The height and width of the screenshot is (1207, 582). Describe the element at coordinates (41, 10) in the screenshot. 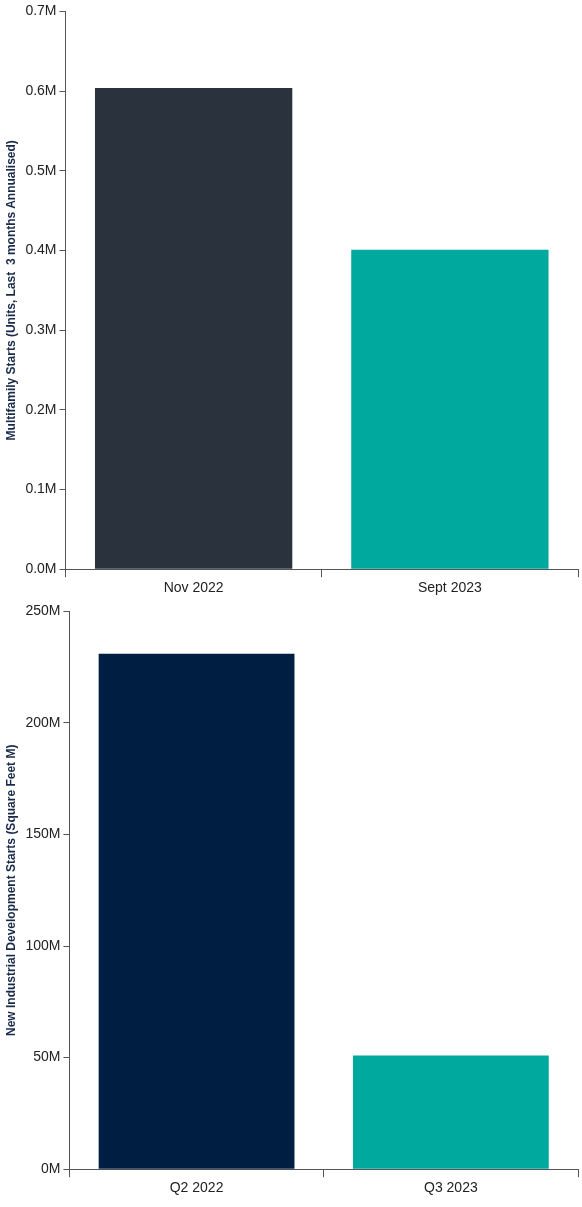

I see `y-tick-label: 0.7M` at that location.